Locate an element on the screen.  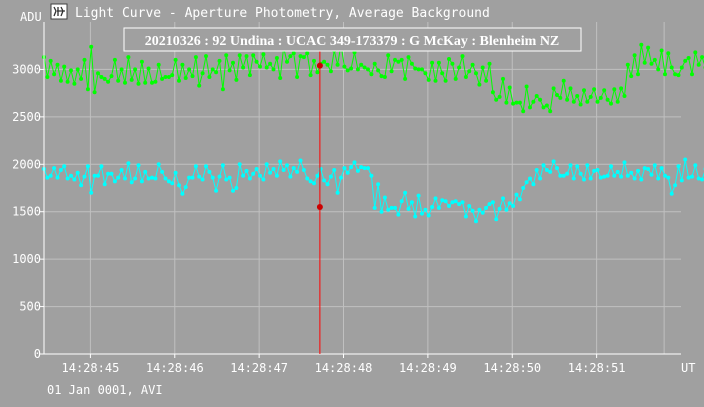
x-tick-label: 14:28:47 is located at coordinates (259, 368).